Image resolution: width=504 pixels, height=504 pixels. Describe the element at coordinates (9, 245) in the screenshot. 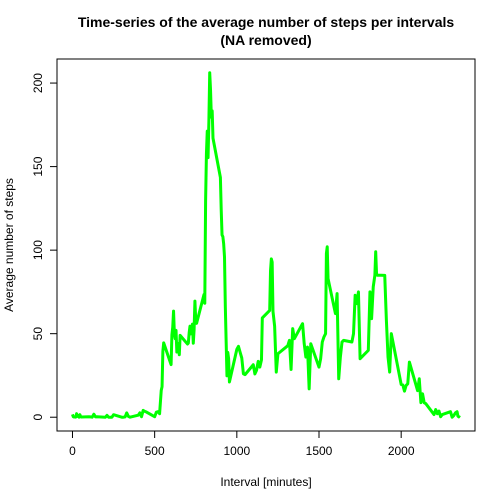

I see `y-axis-label: Average number of steps` at that location.